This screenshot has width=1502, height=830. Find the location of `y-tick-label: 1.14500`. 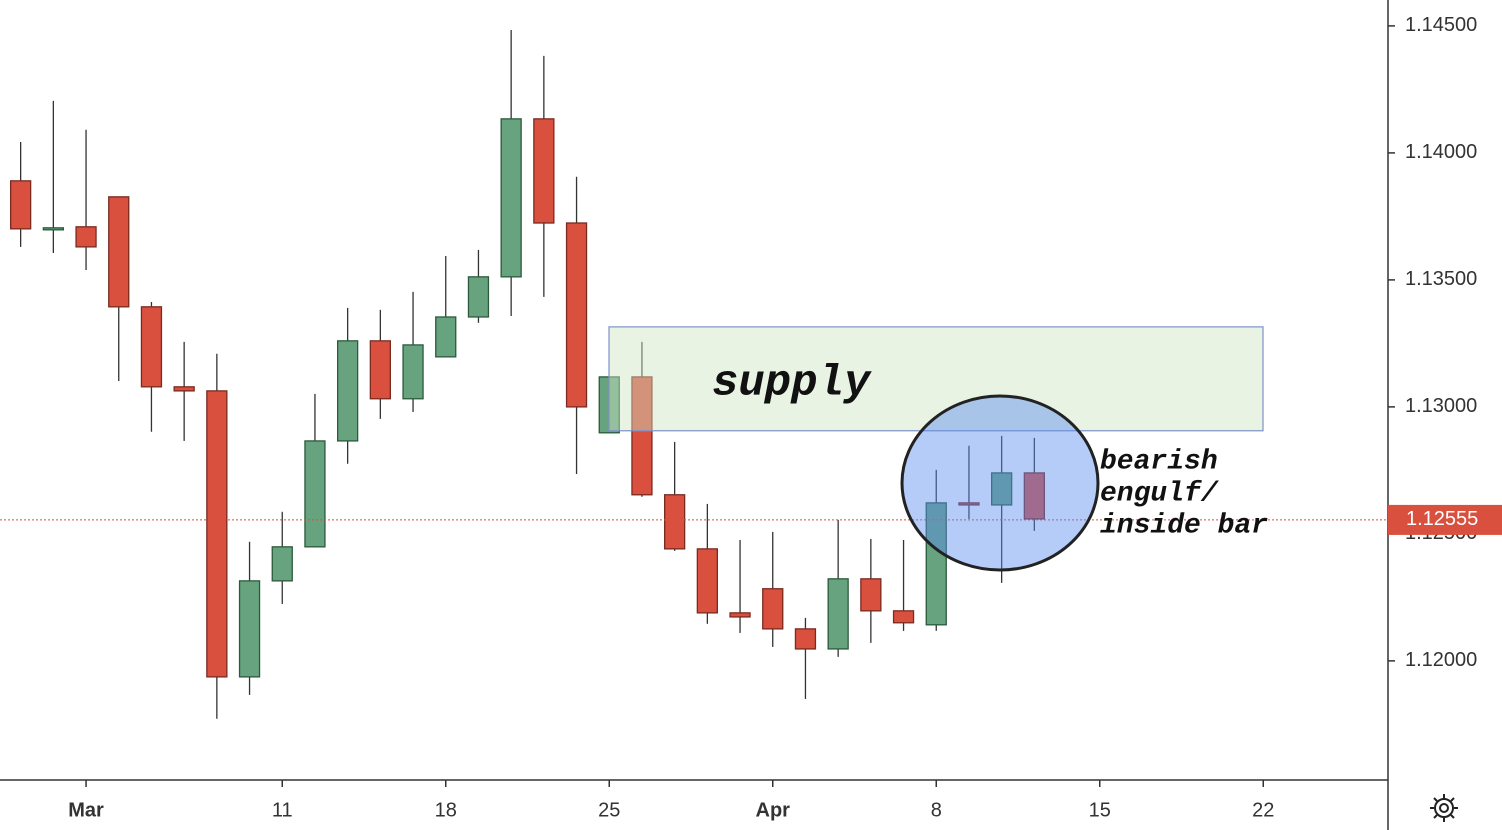

y-tick-label: 1.14500 is located at coordinates (1441, 25).